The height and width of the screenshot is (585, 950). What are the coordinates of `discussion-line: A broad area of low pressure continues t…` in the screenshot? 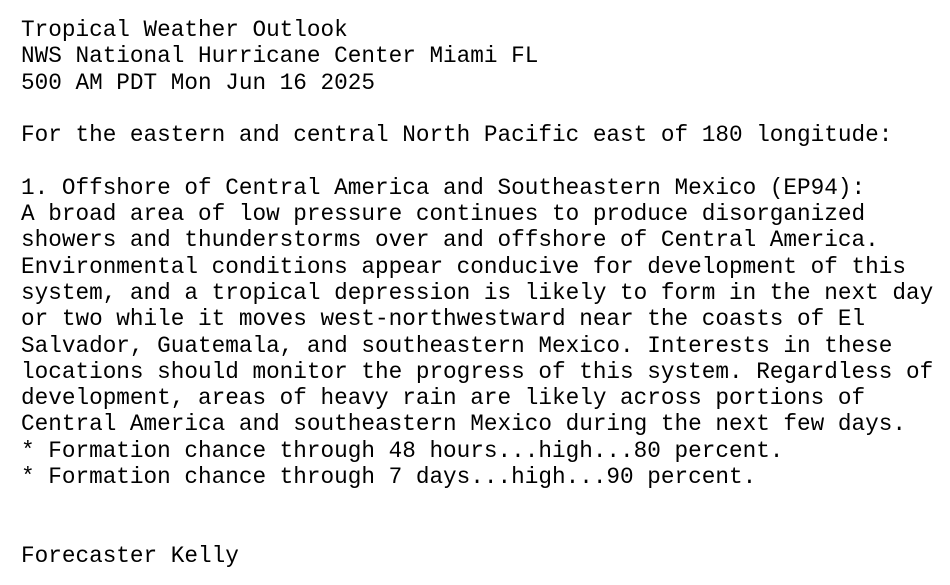 It's located at (443, 214).